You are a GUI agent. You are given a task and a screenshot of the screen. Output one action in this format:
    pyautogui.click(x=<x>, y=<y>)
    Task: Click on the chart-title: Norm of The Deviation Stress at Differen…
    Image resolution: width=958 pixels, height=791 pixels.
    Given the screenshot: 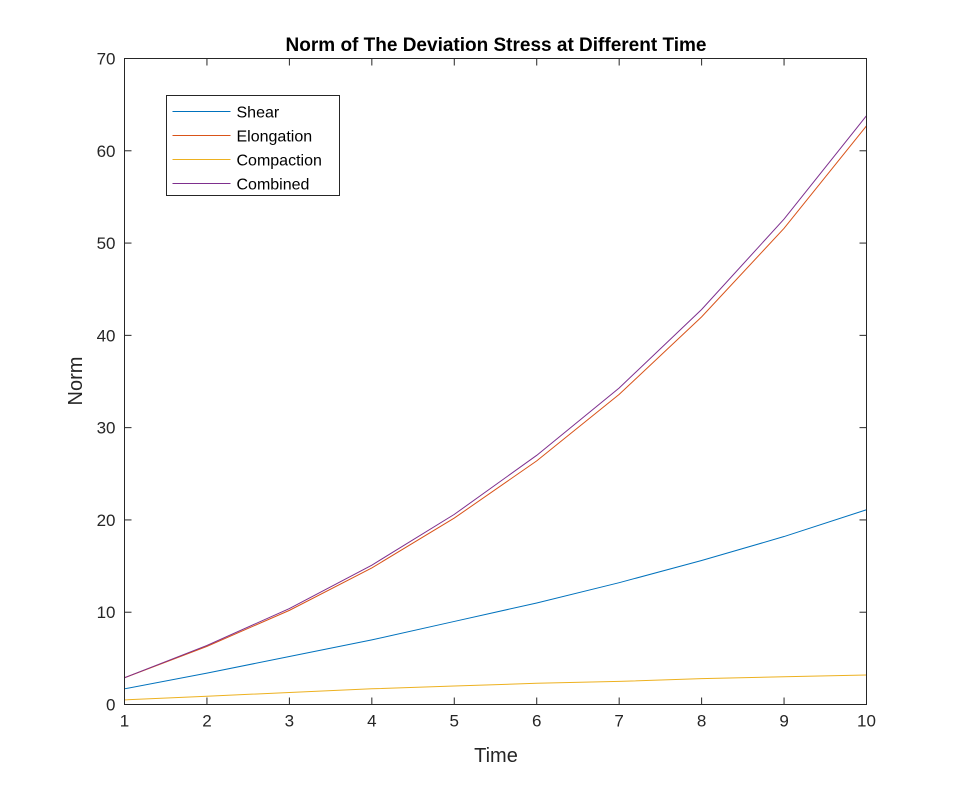 What is the action you would take?
    pyautogui.click(x=496, y=45)
    